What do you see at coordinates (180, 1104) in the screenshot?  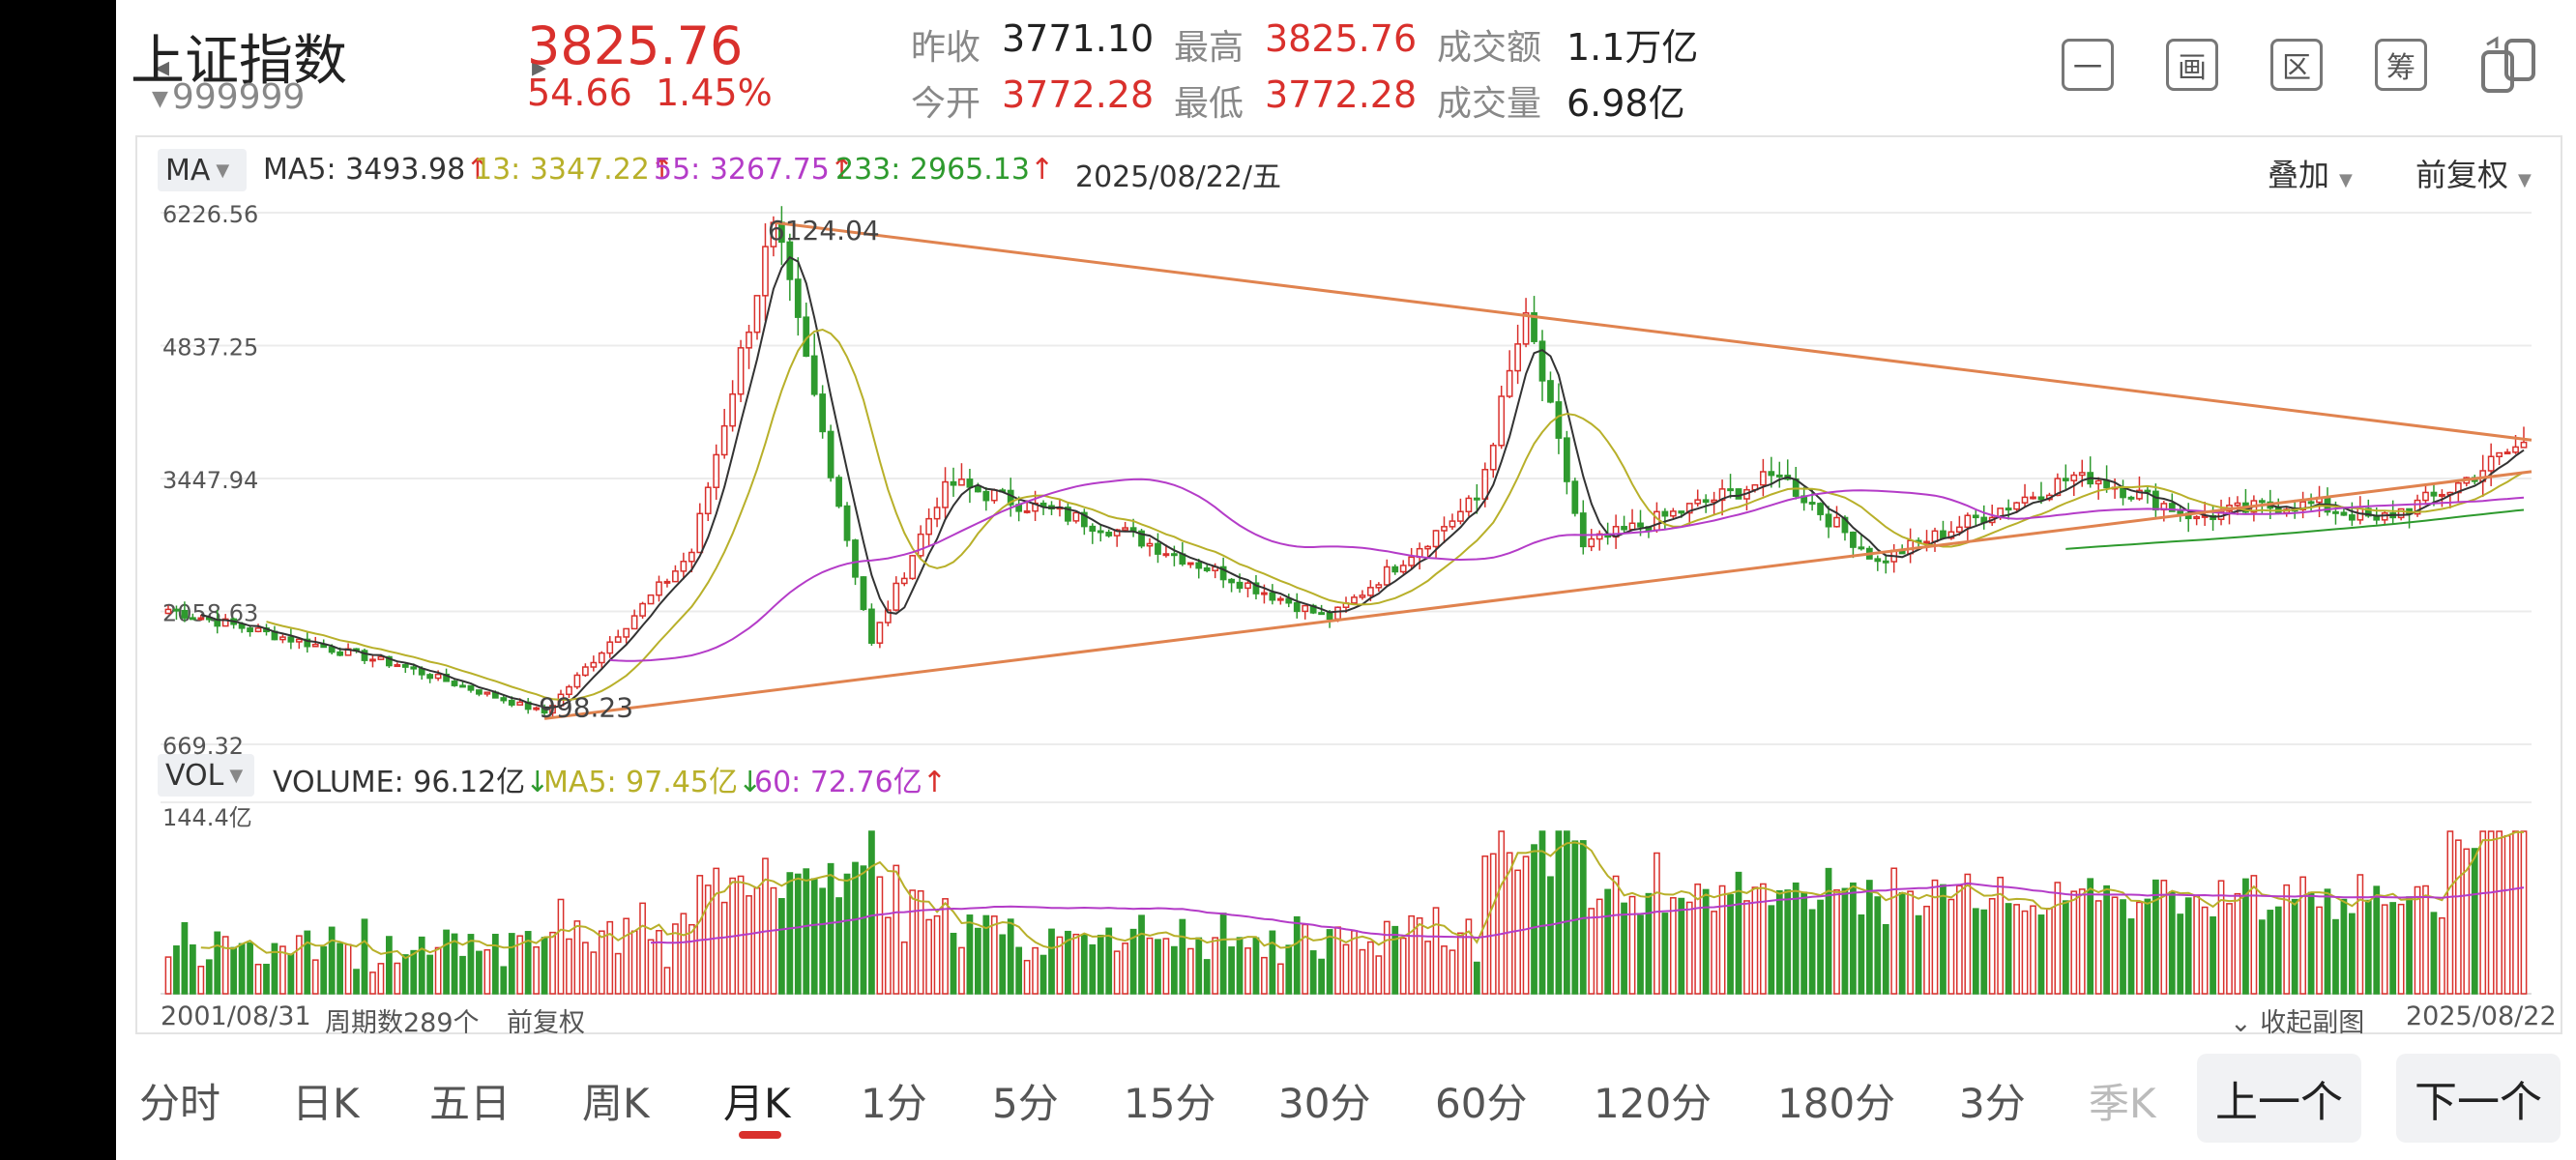 I see `tab-fenshi: 分时` at bounding box center [180, 1104].